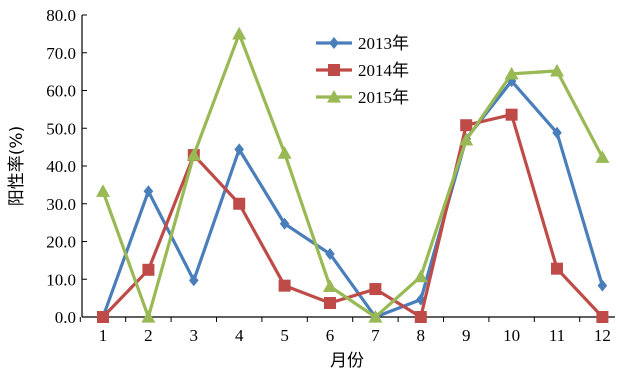 The image size is (618, 374). What do you see at coordinates (61, 242) in the screenshot?
I see `y-tick-label: 20.0` at bounding box center [61, 242].